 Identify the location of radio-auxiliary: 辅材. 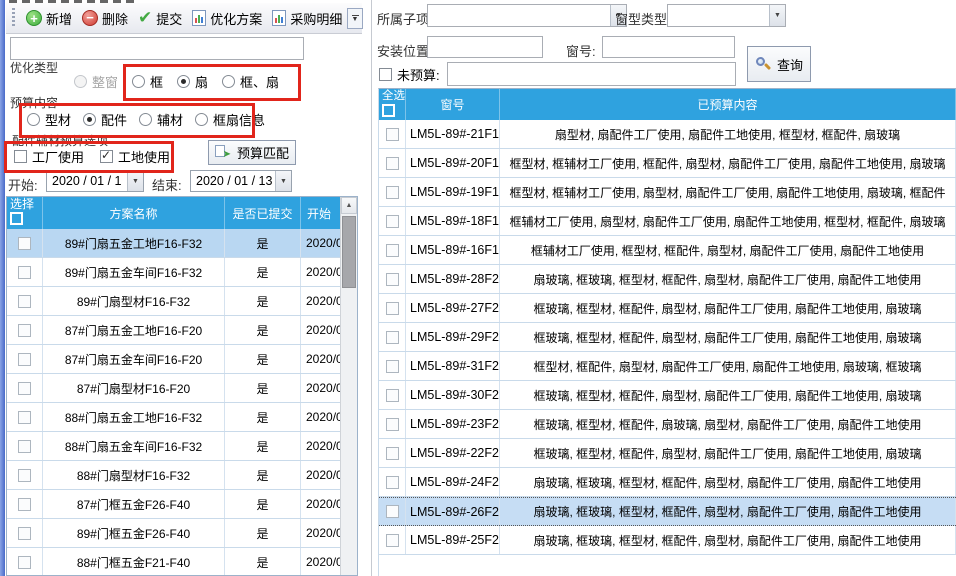
(161, 119).